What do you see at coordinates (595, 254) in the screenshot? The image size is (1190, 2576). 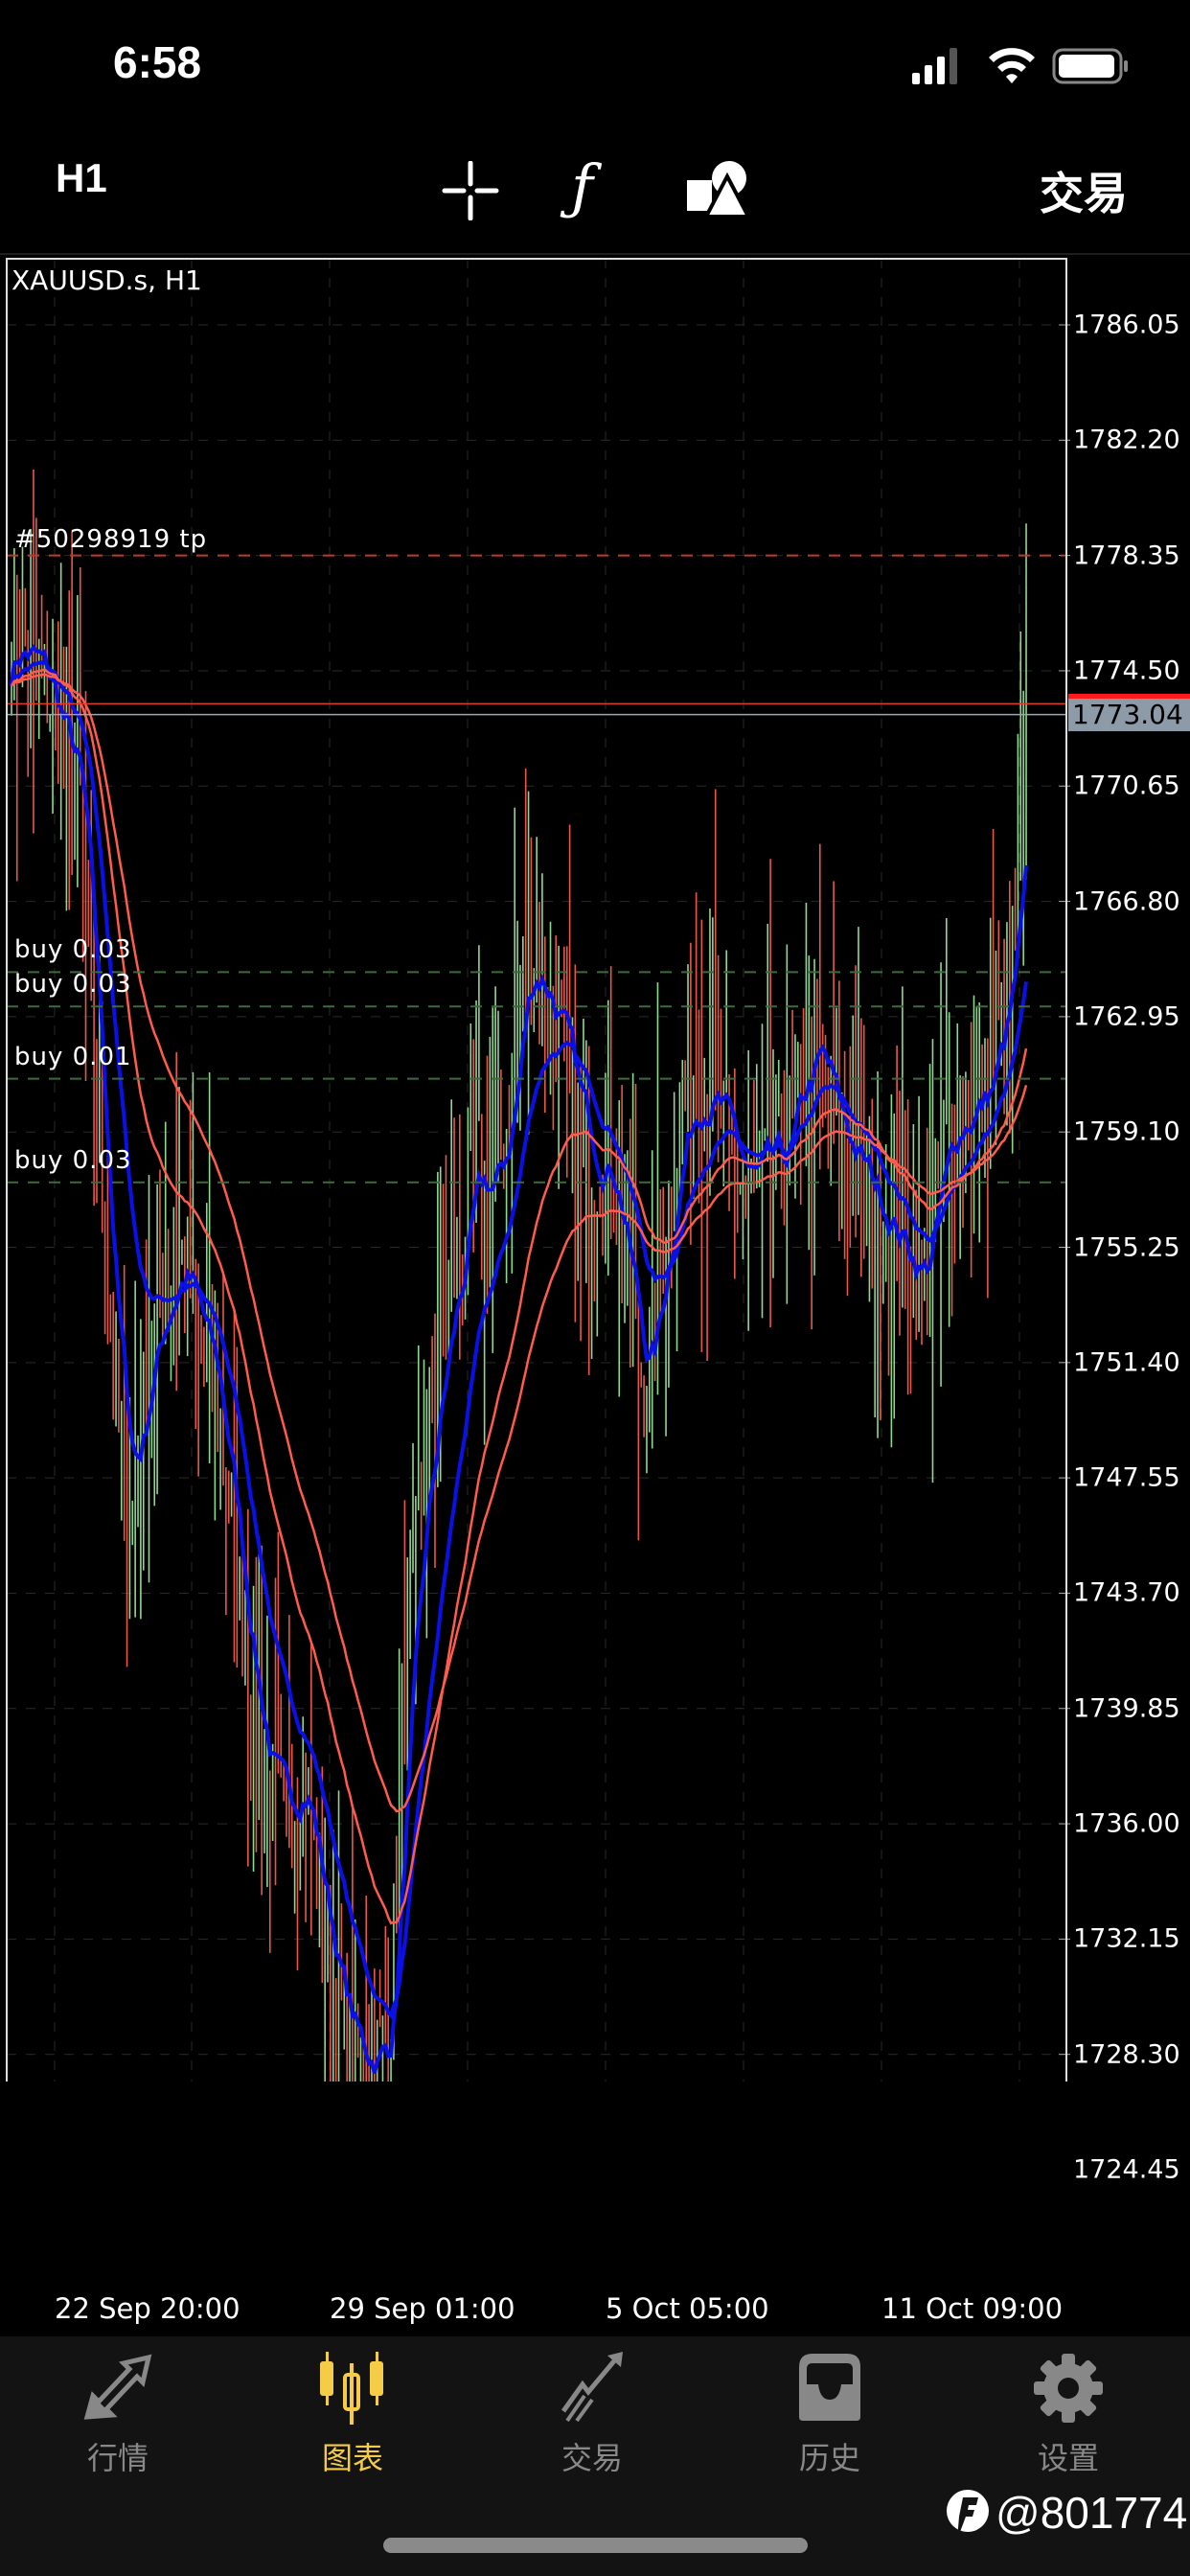 I see `divider` at bounding box center [595, 254].